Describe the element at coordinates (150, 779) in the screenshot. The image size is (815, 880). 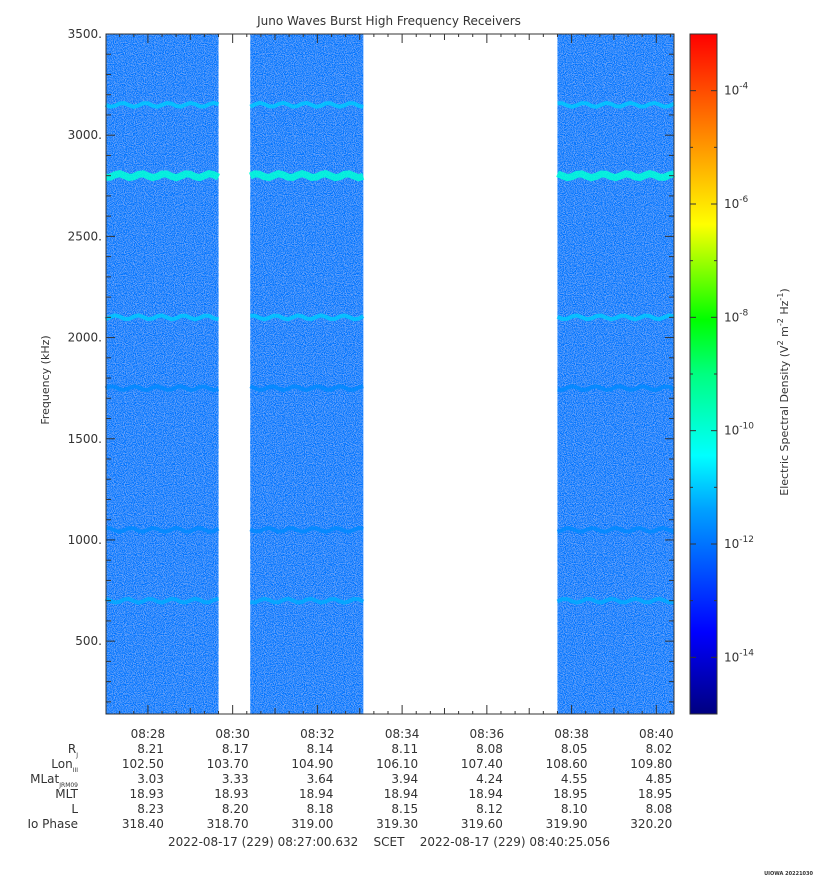
I see `ephemeris-value: 3.03` at that location.